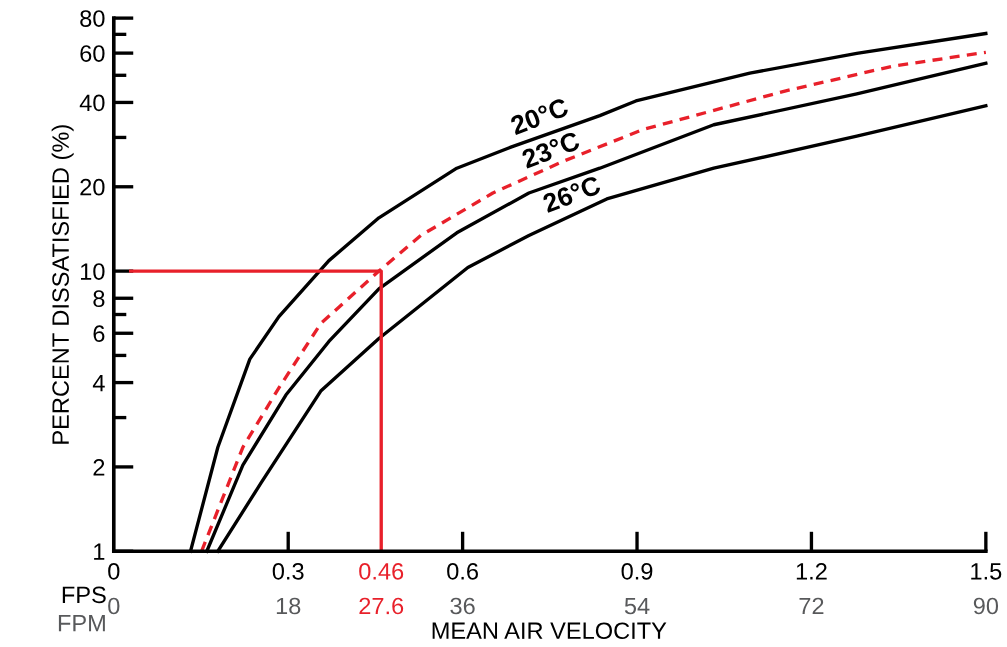 Image resolution: width=1007 pixels, height=647 pixels. What do you see at coordinates (549, 631) in the screenshot?
I see `text: MEAN AIR VELOCITY` at bounding box center [549, 631].